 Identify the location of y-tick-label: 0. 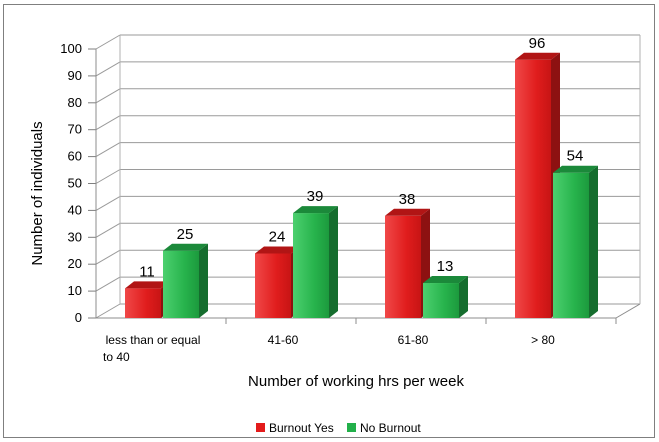
(78, 317).